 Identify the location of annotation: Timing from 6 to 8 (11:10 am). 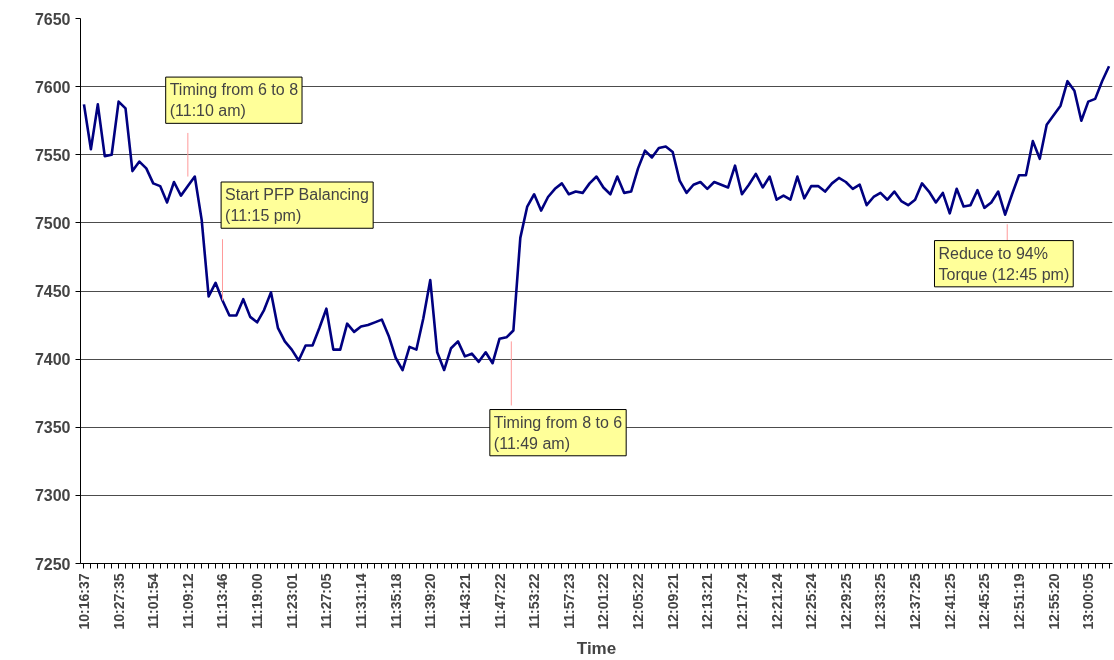
(234, 100).